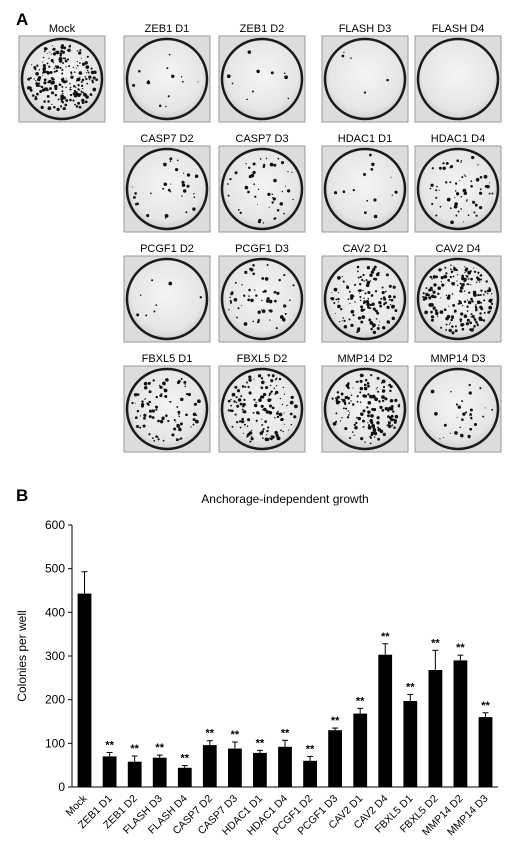 The width and height of the screenshot is (520, 856). What do you see at coordinates (365, 139) in the screenshot?
I see `well-label: HDAC1 D1` at bounding box center [365, 139].